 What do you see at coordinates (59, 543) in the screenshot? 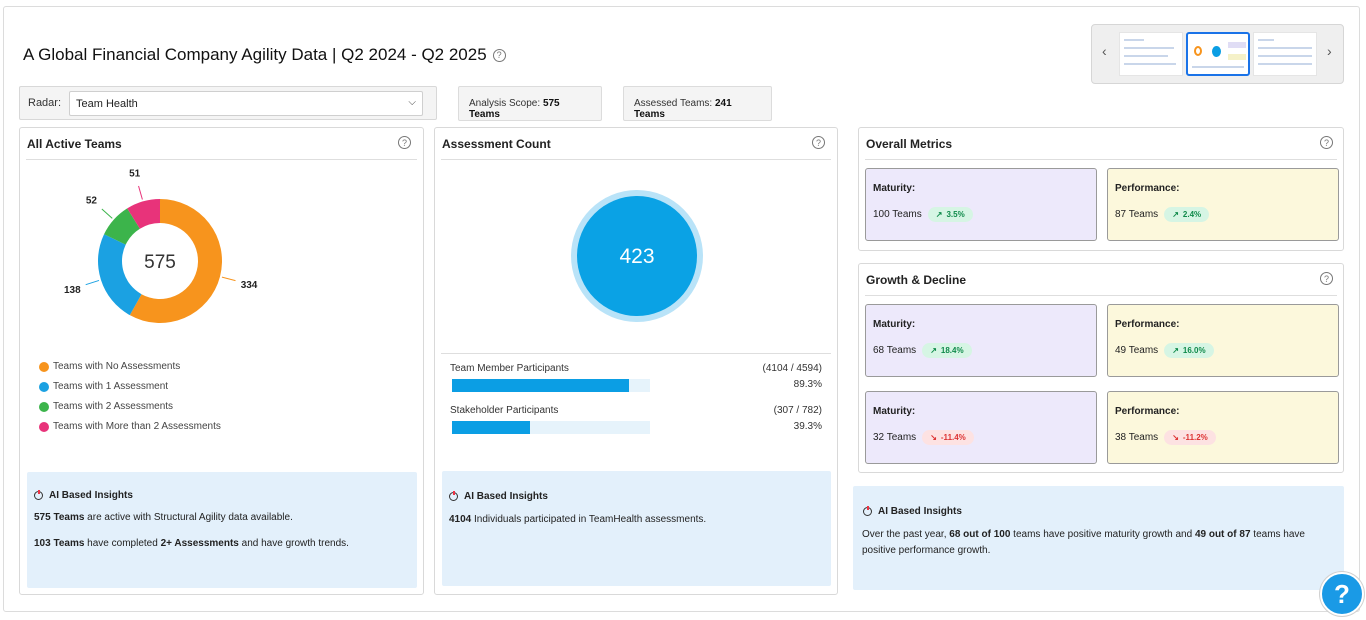
I see `insight-bold: 103 Teams` at bounding box center [59, 543].